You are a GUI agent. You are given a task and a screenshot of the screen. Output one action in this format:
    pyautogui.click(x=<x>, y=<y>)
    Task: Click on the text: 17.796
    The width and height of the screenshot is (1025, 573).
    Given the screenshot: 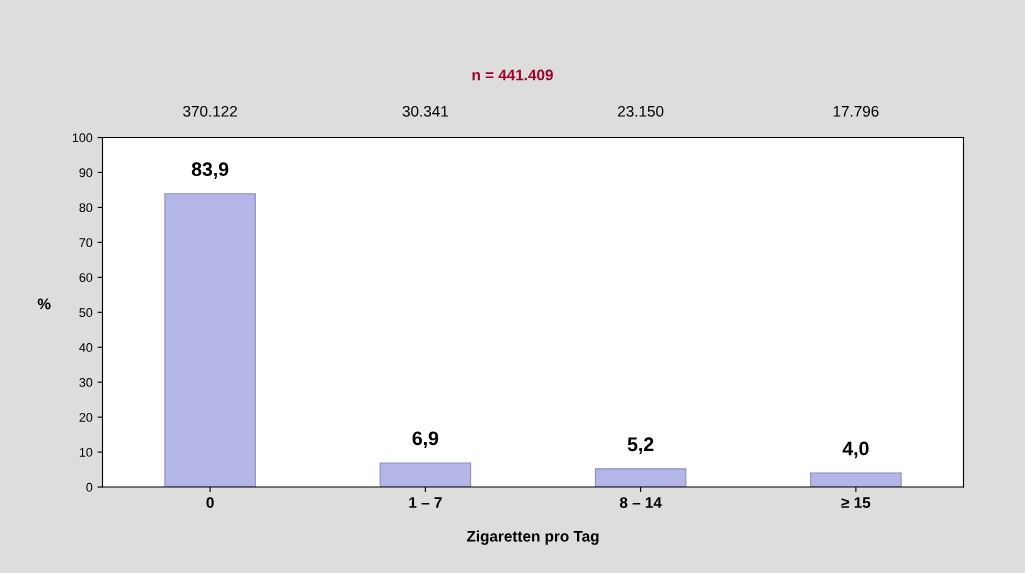 What is the action you would take?
    pyautogui.click(x=856, y=111)
    